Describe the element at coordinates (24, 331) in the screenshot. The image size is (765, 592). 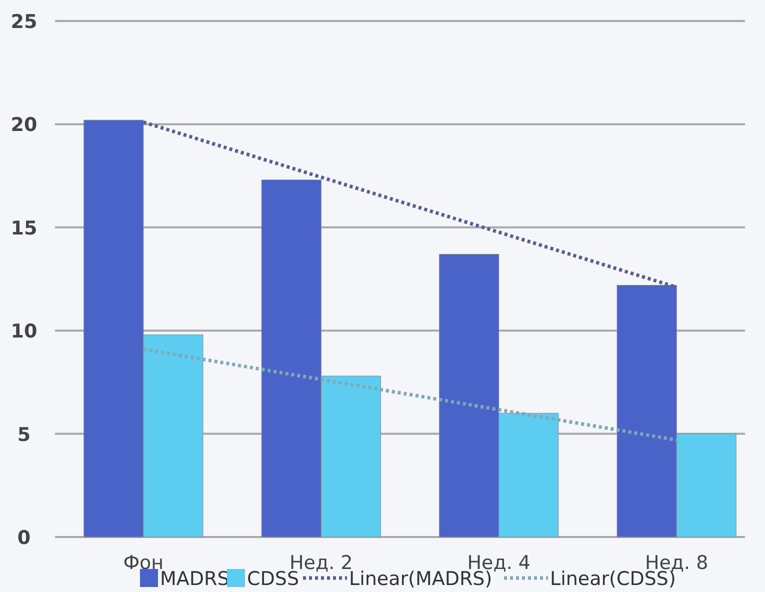
I see `y-tick-label: 10` at that location.